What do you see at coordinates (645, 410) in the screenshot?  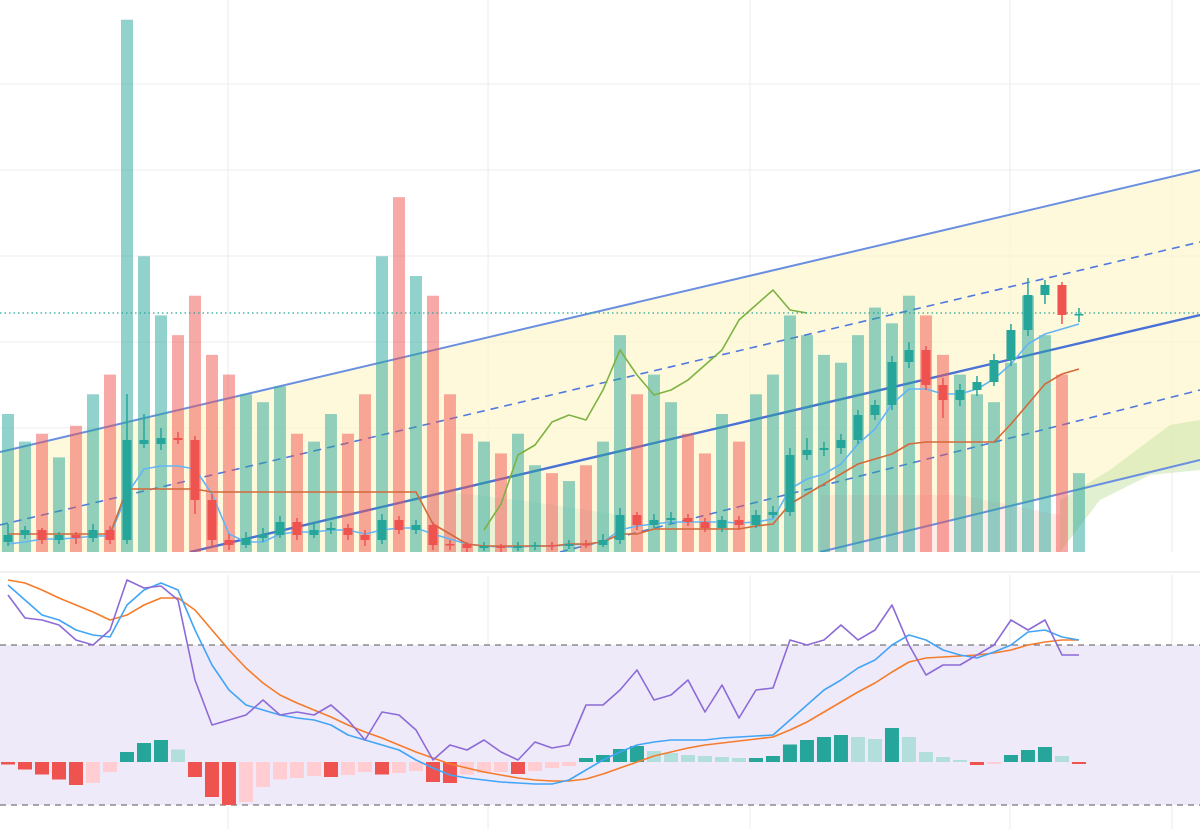 I see `indicator-line` at bounding box center [645, 410].